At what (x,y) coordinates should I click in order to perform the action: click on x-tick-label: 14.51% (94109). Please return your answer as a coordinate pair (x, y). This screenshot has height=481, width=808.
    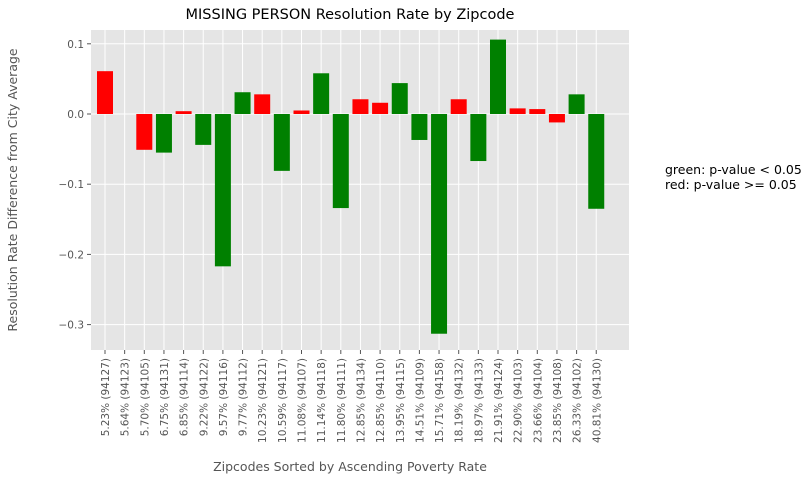
    Looking at the image, I should click on (420, 400).